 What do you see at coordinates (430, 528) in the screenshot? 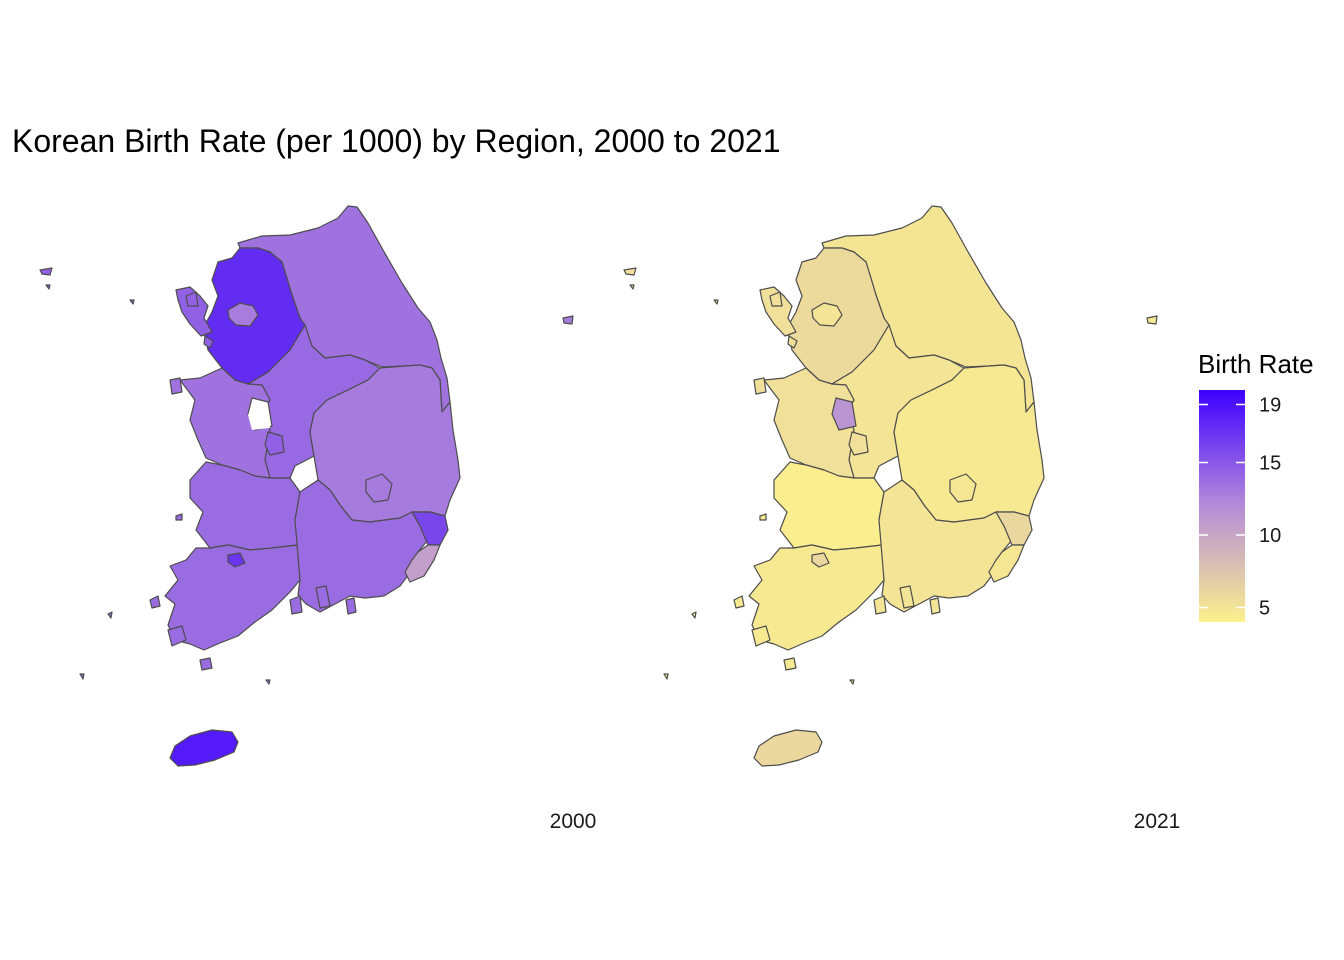
I see `region-ulsan-2000` at bounding box center [430, 528].